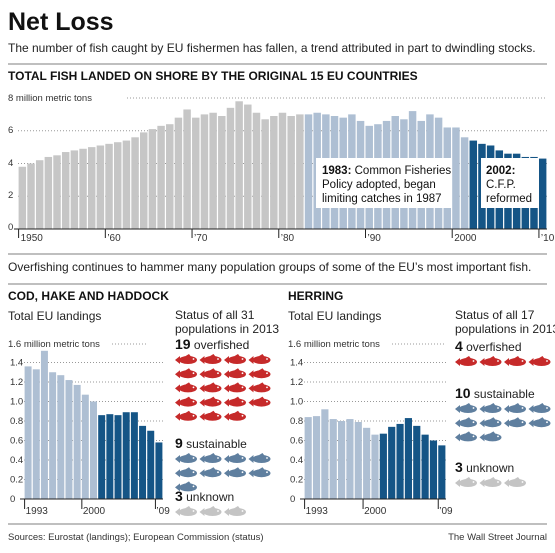  What do you see at coordinates (296, 421) in the screenshot?
I see `her-y-tick: 0.8` at bounding box center [296, 421].